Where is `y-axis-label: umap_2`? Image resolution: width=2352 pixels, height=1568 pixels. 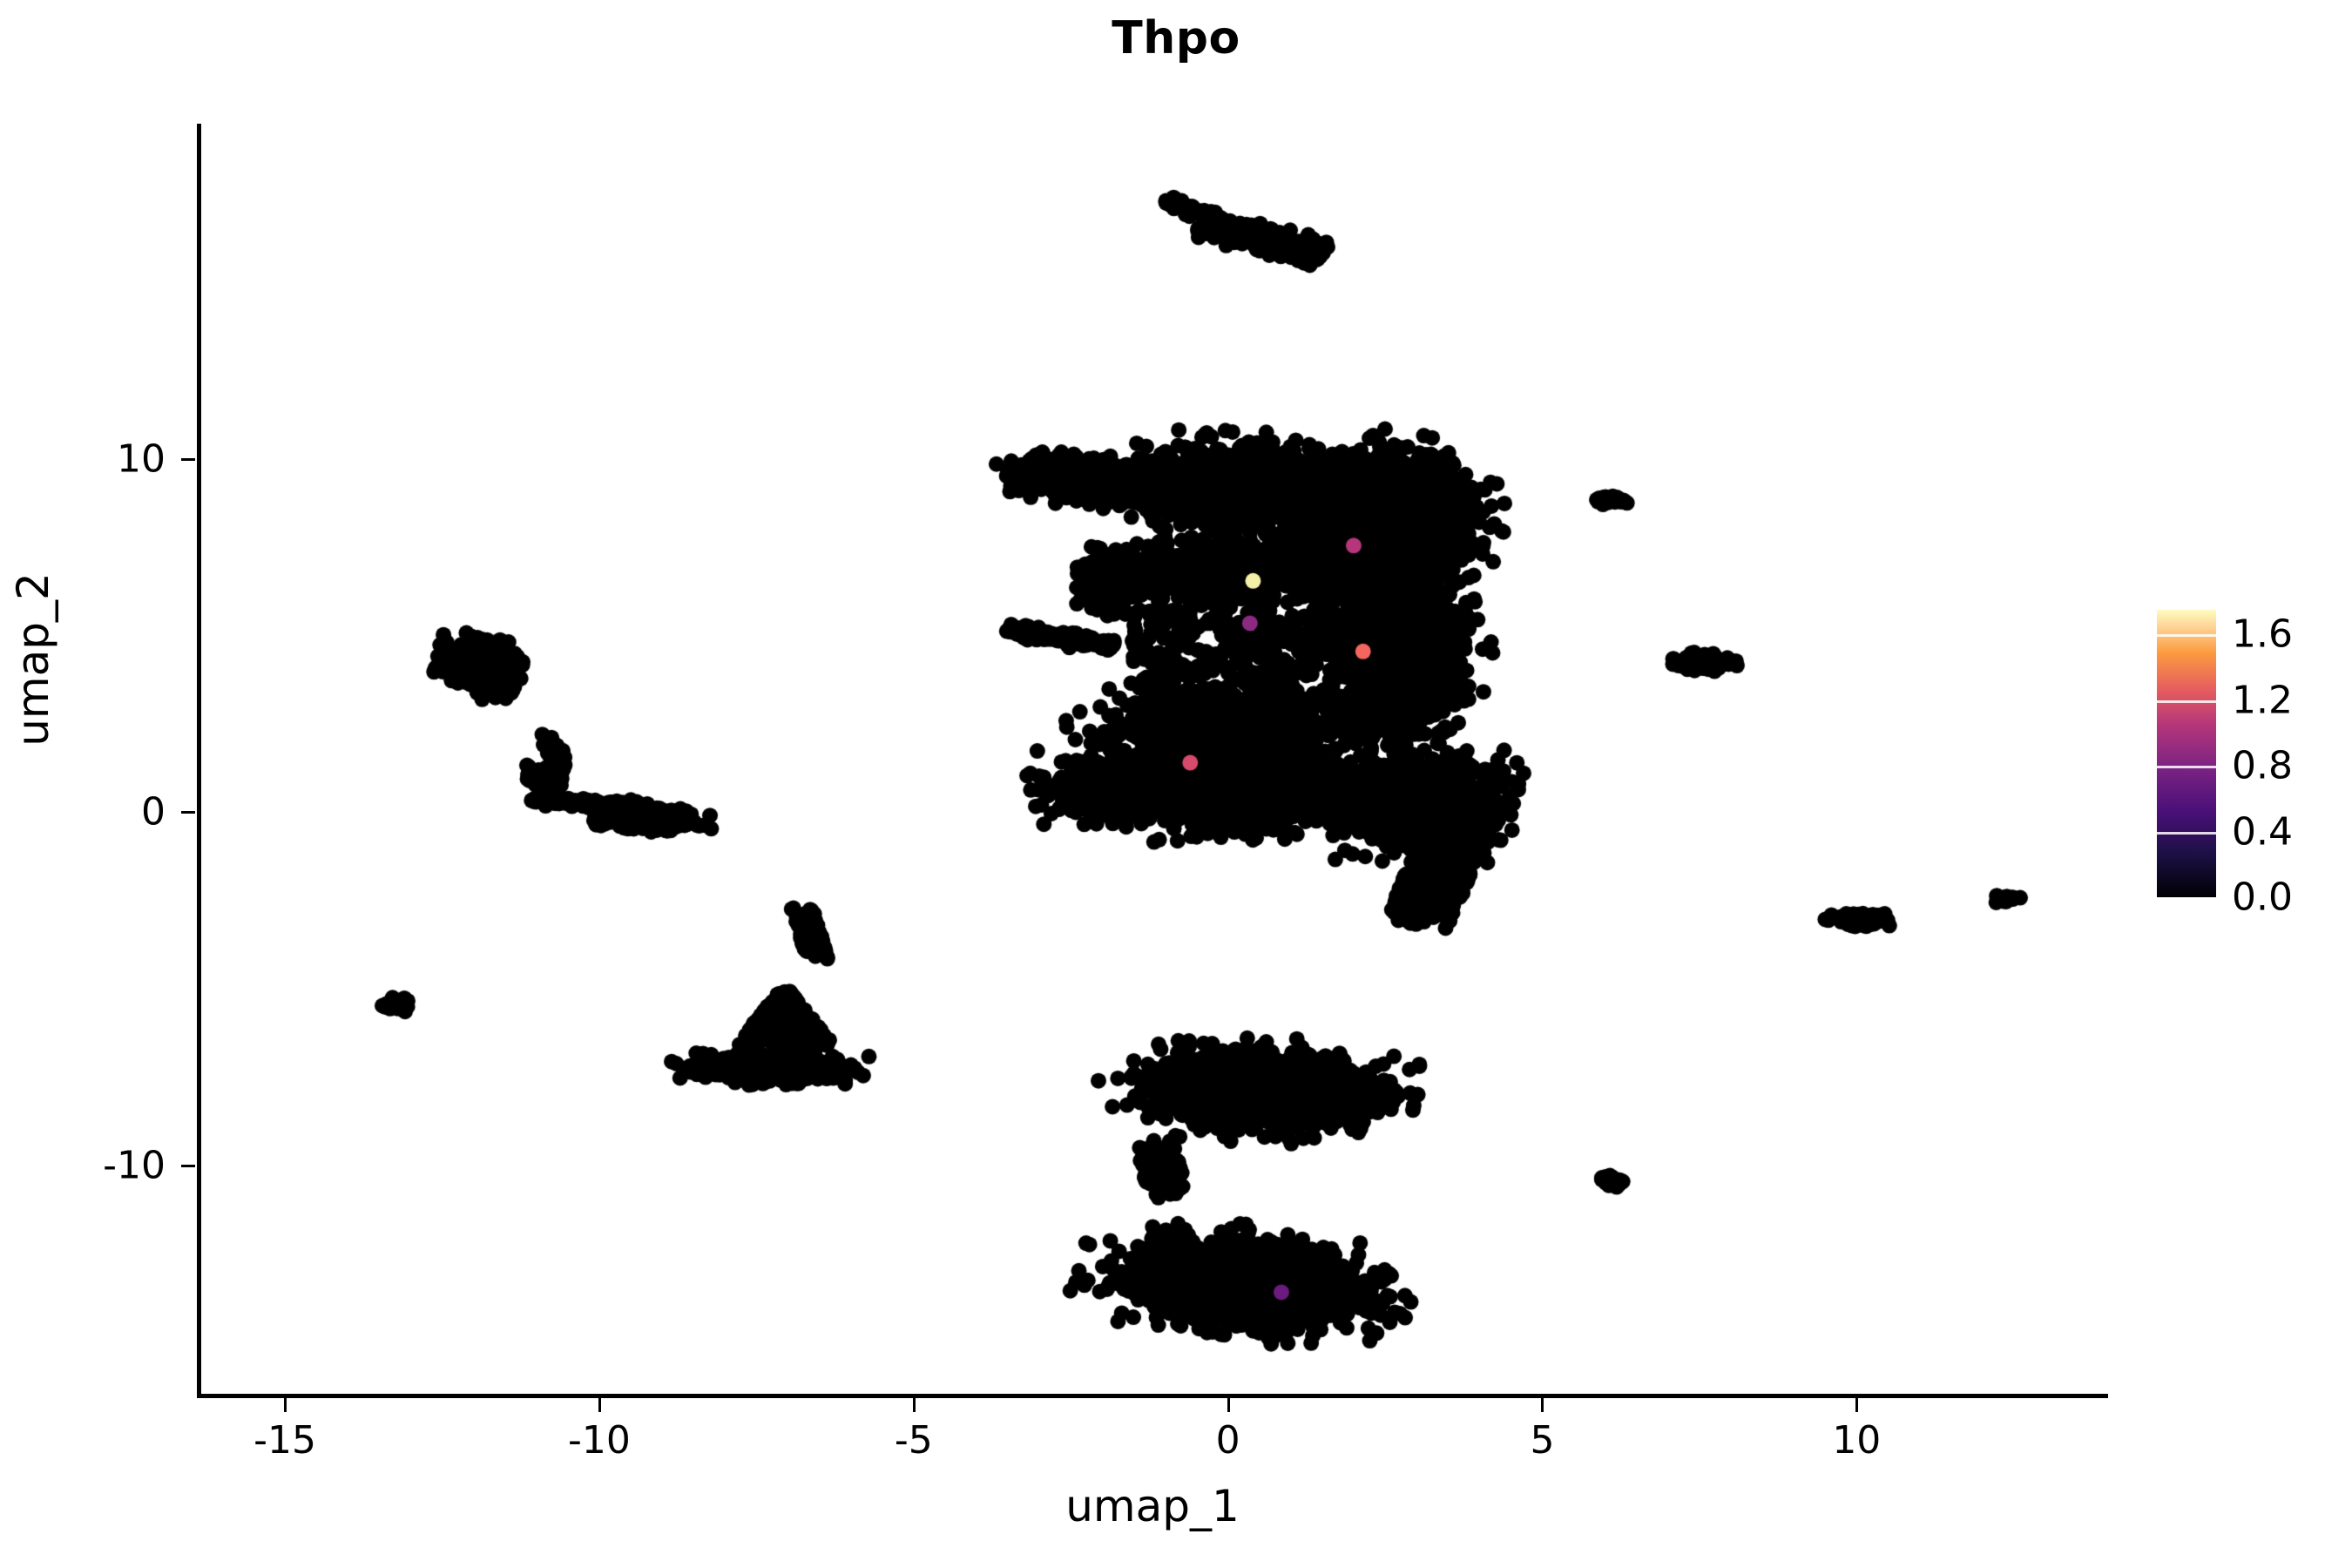 y-axis-label: umap_2 is located at coordinates (33, 659).